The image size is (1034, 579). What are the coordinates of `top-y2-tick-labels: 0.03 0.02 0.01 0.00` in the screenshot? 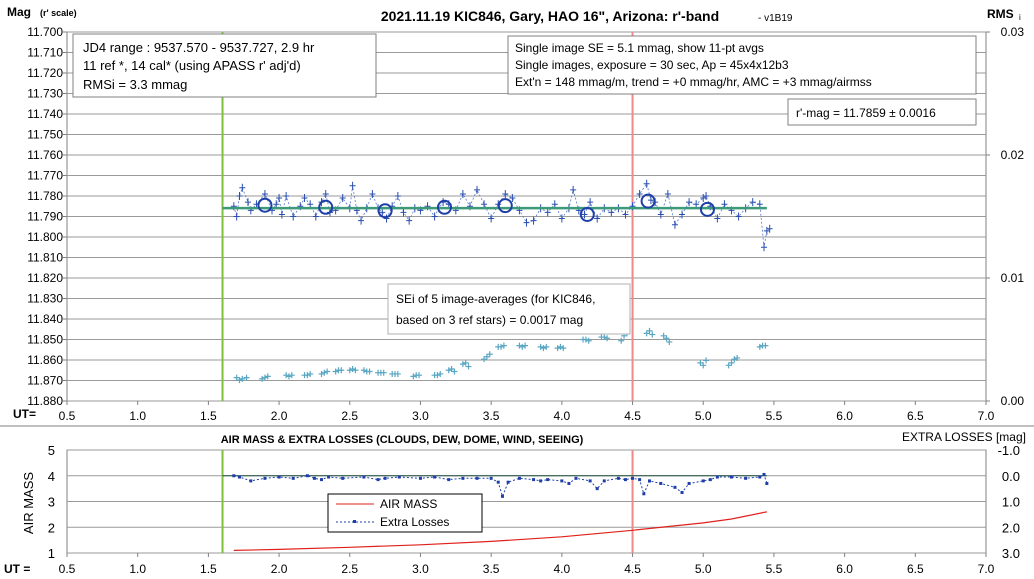 It's located at (1013, 216).